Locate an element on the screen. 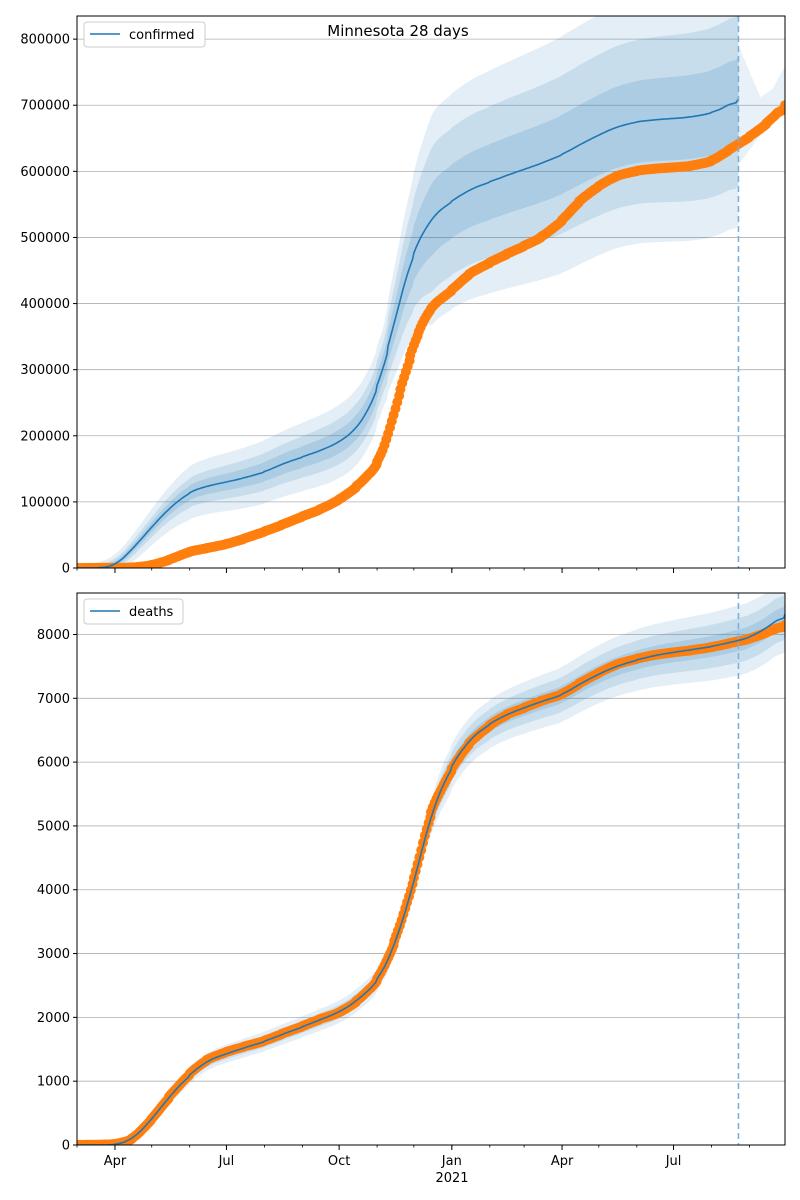  deaths-legend: deaths is located at coordinates (133, 611).